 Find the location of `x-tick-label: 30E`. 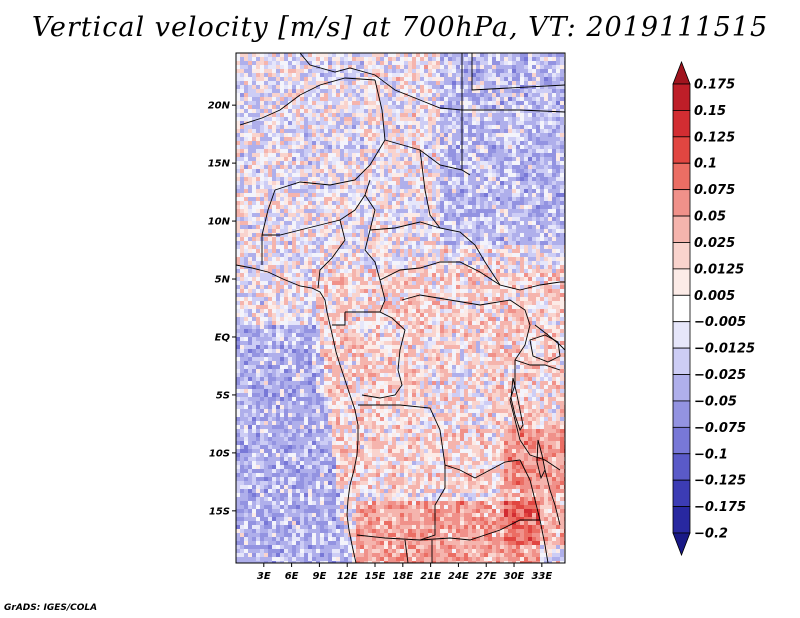

x-tick-label: 30E is located at coordinates (514, 576).